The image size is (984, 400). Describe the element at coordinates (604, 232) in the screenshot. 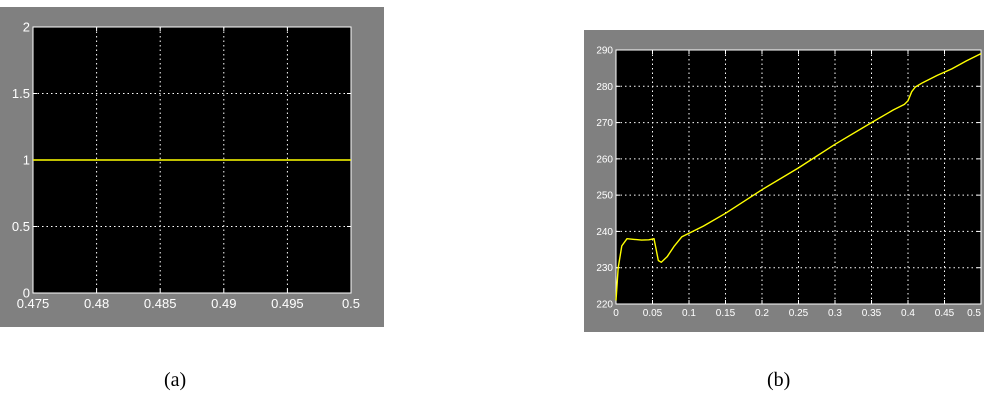

I see `y-tick-label: 240` at that location.